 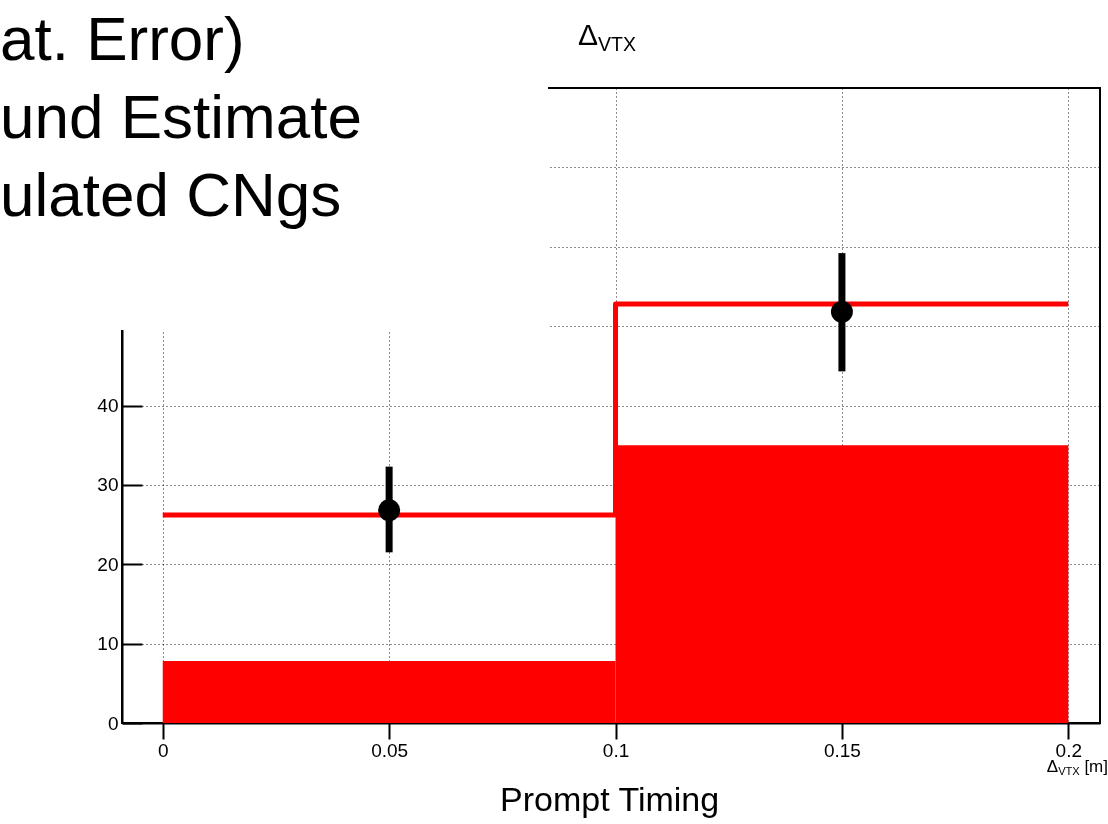 I want to click on y-tick-label: 30, so click(x=108, y=485).